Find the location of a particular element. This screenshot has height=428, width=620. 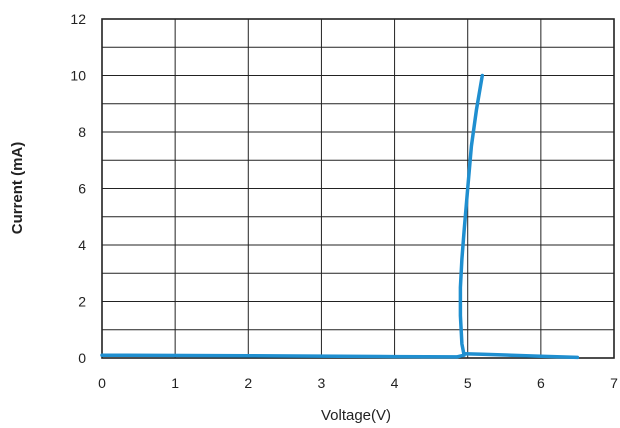

y-tick-labels: 0 2 4 6 8 10 12 is located at coordinates (78, 188).